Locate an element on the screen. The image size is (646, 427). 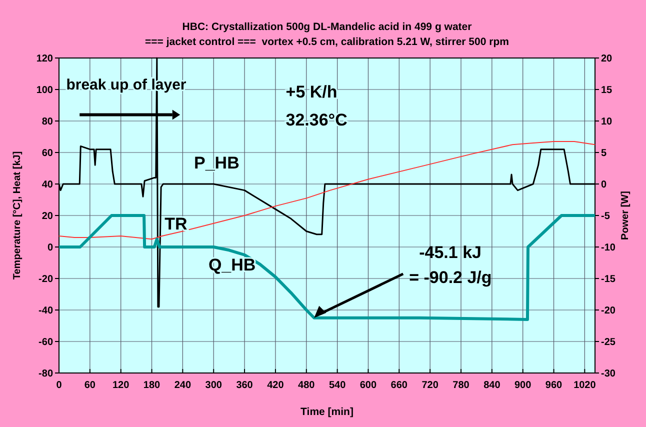
x-tick-label: 720 is located at coordinates (430, 385).